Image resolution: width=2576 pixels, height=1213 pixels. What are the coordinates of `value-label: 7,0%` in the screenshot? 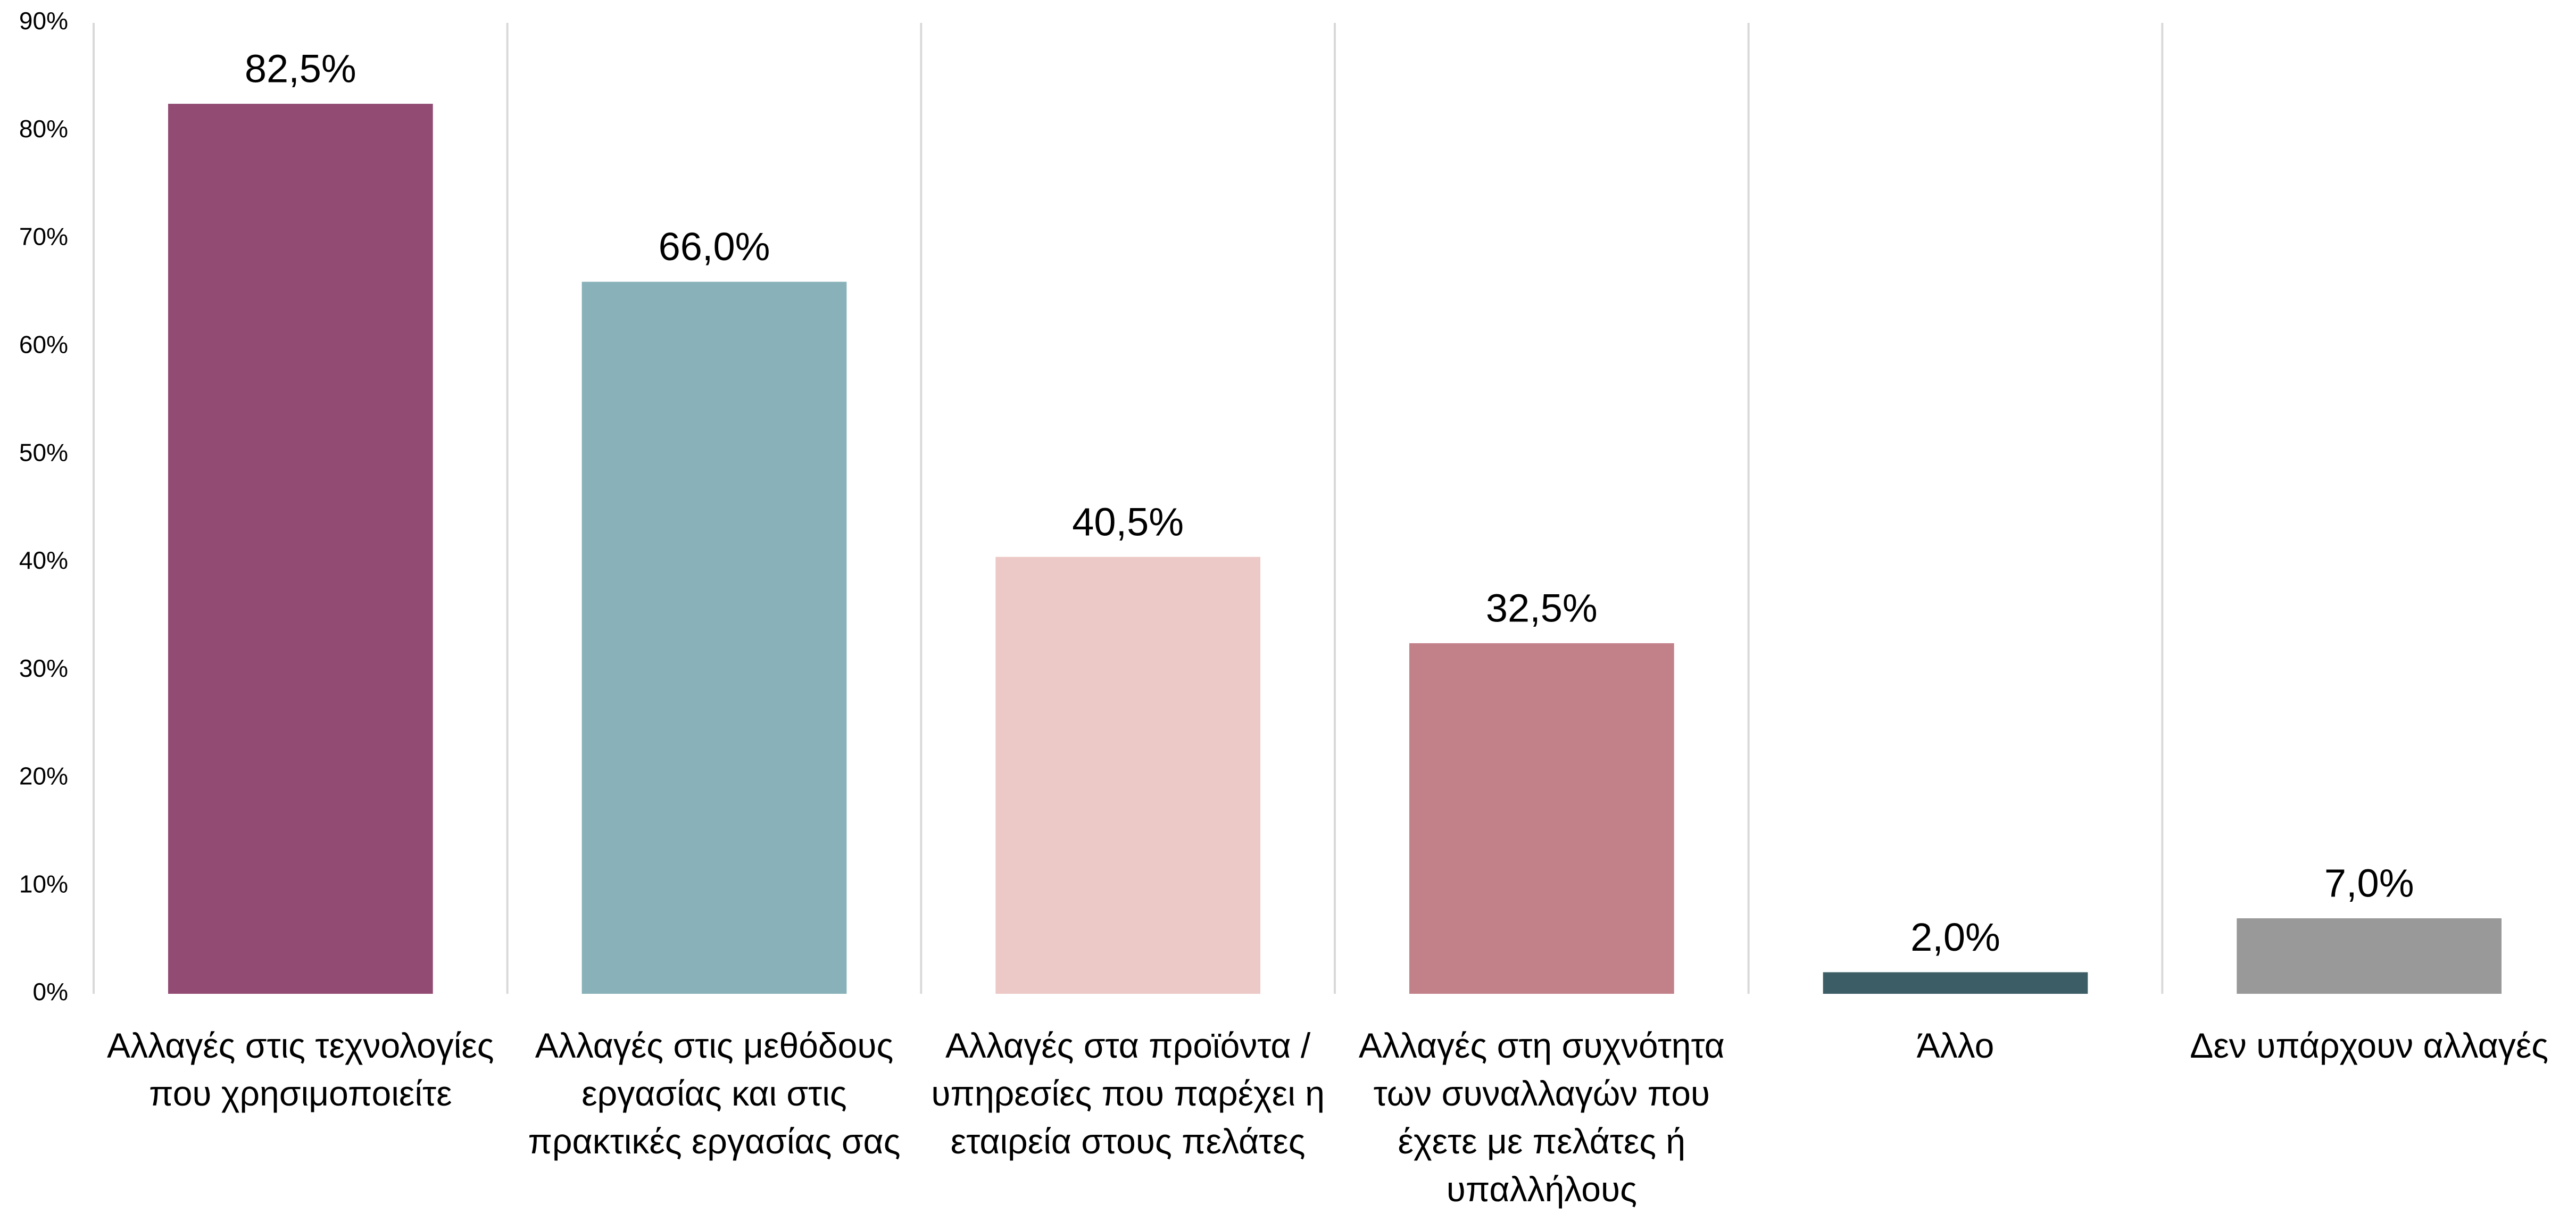 It's located at (2369, 883).